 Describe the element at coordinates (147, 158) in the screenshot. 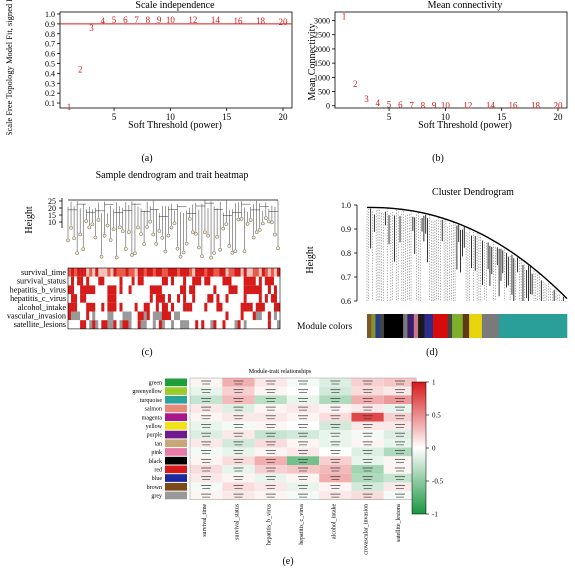

I see `caption-a: (a)` at that location.